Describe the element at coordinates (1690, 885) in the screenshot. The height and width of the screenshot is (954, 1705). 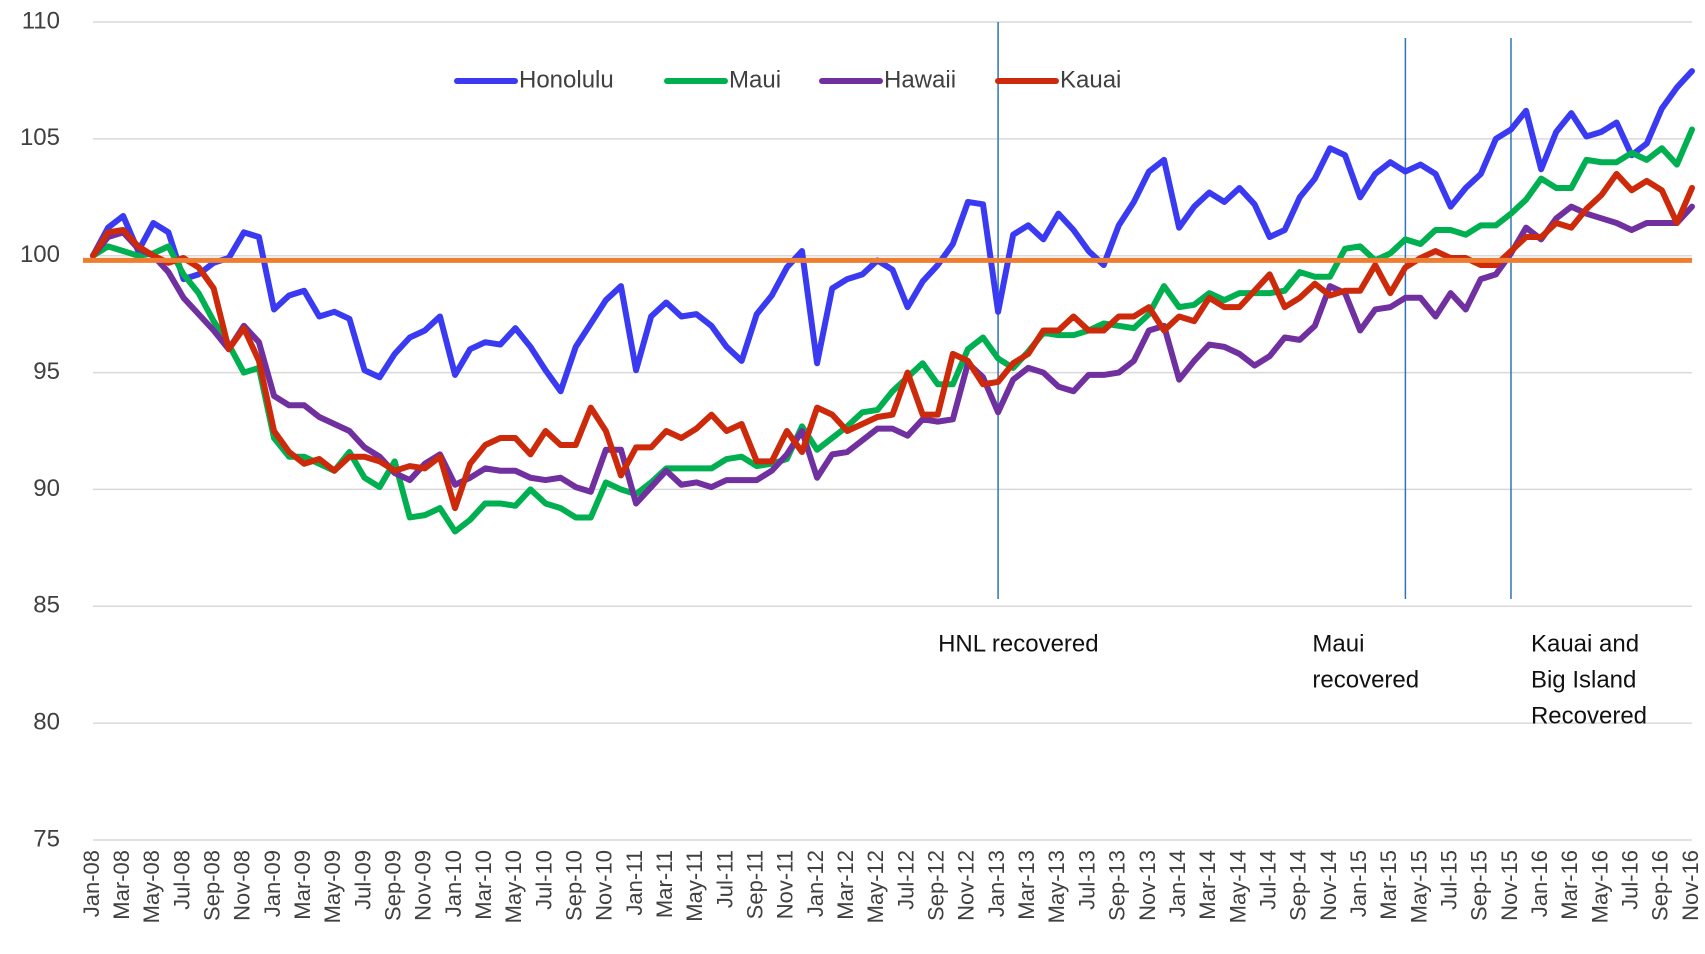
I see `x-tick-label: Nov-16` at that location.